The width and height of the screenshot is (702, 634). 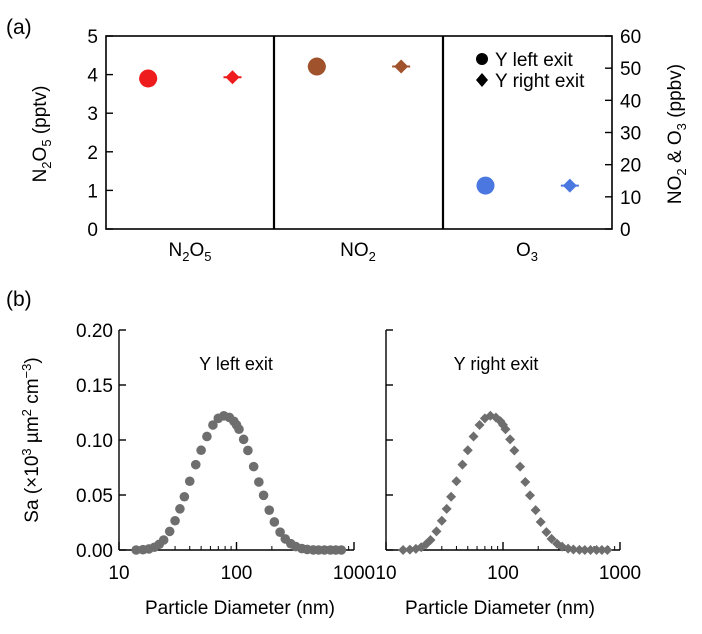 What do you see at coordinates (534, 60) in the screenshot?
I see `legend-entry-left: Y left exit` at bounding box center [534, 60].